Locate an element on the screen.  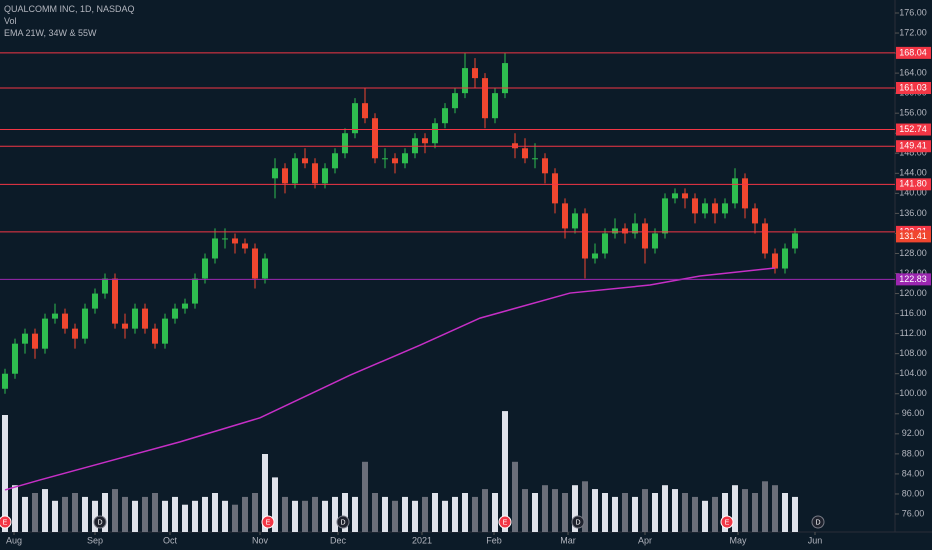
level-label: 152.74 is located at coordinates (913, 129).